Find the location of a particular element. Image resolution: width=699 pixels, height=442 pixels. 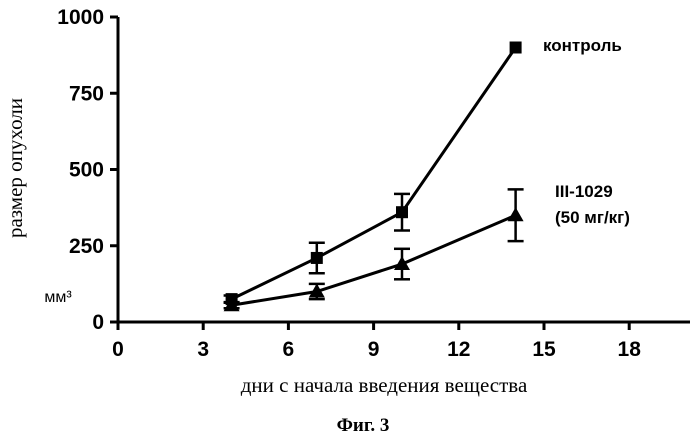

series-label-treatment-line1: III-1029 is located at coordinates (584, 191).